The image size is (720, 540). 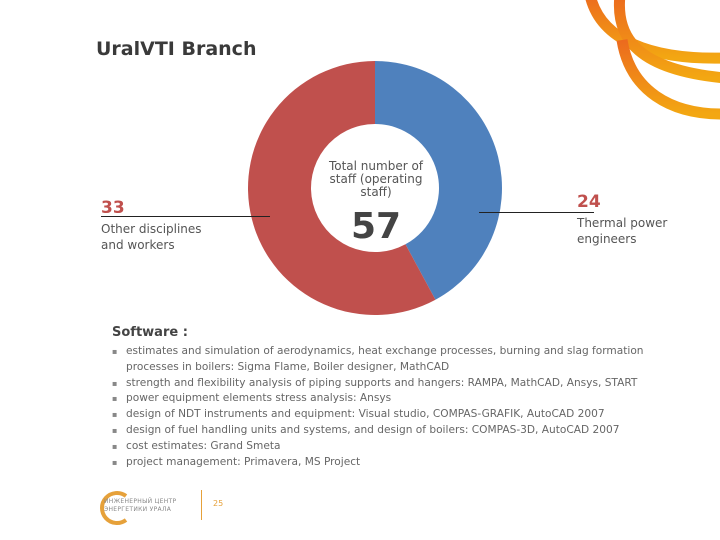 What do you see at coordinates (589, 202) in the screenshot?
I see `right-value: 24` at bounding box center [589, 202].